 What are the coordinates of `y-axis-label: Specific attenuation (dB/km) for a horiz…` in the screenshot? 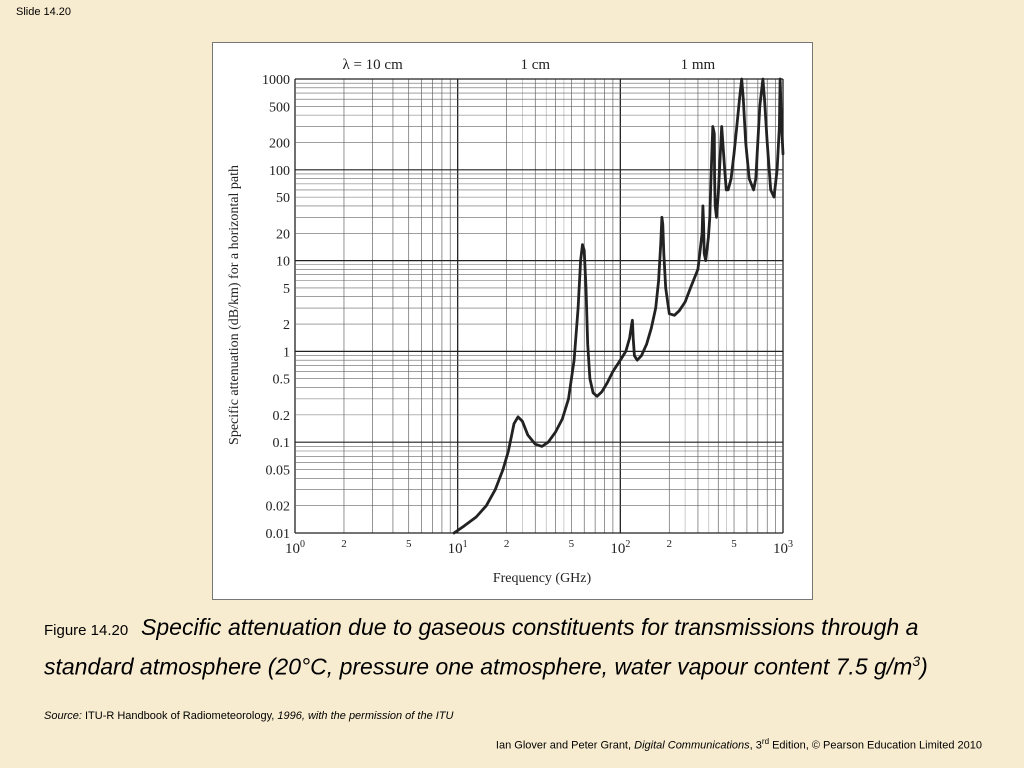 It's located at (234, 305).